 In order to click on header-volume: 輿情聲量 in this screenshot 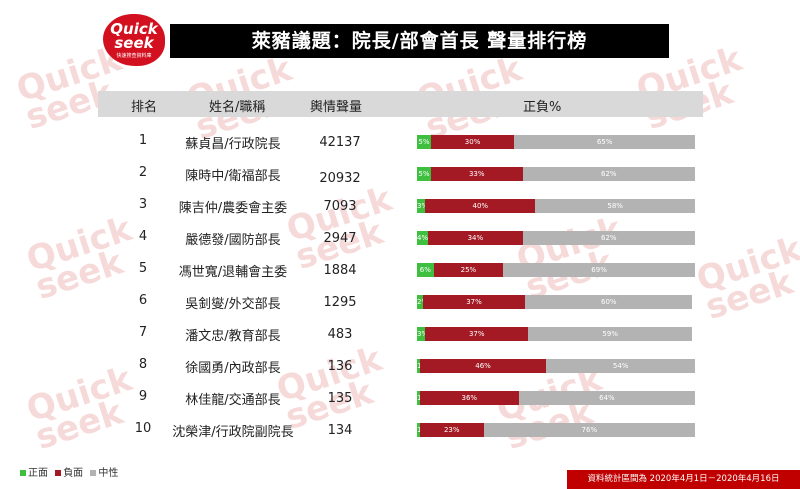, I will do `click(336, 107)`.